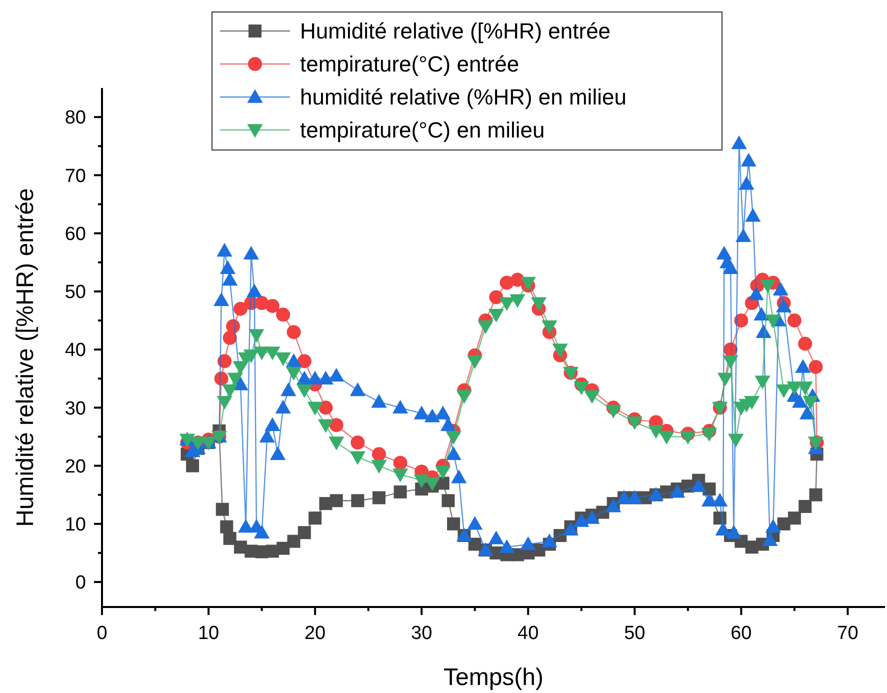 The height and width of the screenshot is (693, 887). I want to click on legend-label: tempirature(°C) entrée, so click(410, 64).